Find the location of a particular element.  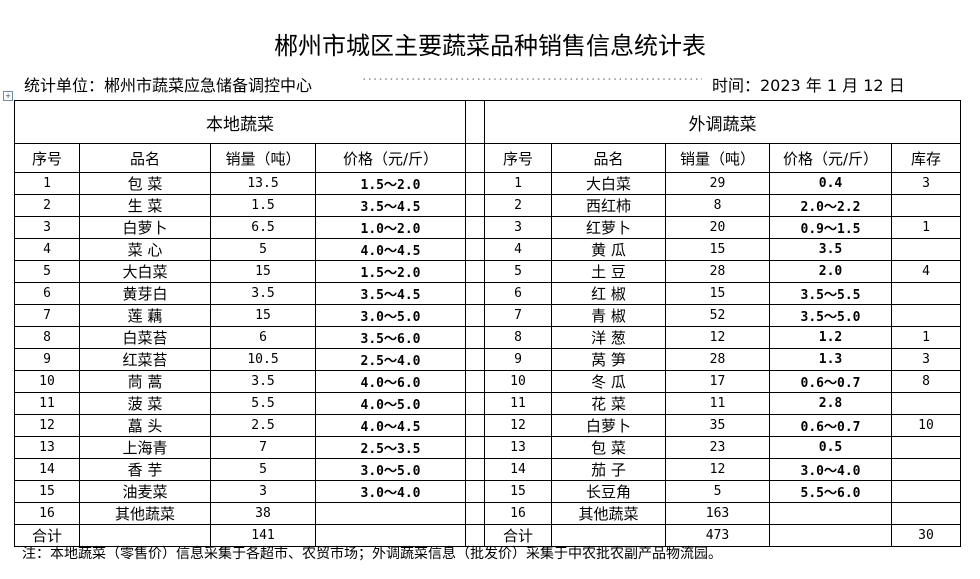

external-seq-cell: 10 is located at coordinates (518, 381).